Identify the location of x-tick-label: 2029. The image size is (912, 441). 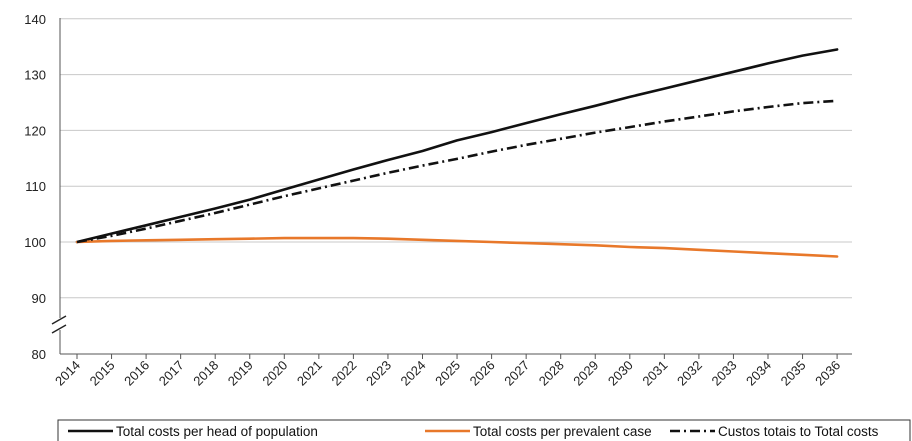
(585, 373).